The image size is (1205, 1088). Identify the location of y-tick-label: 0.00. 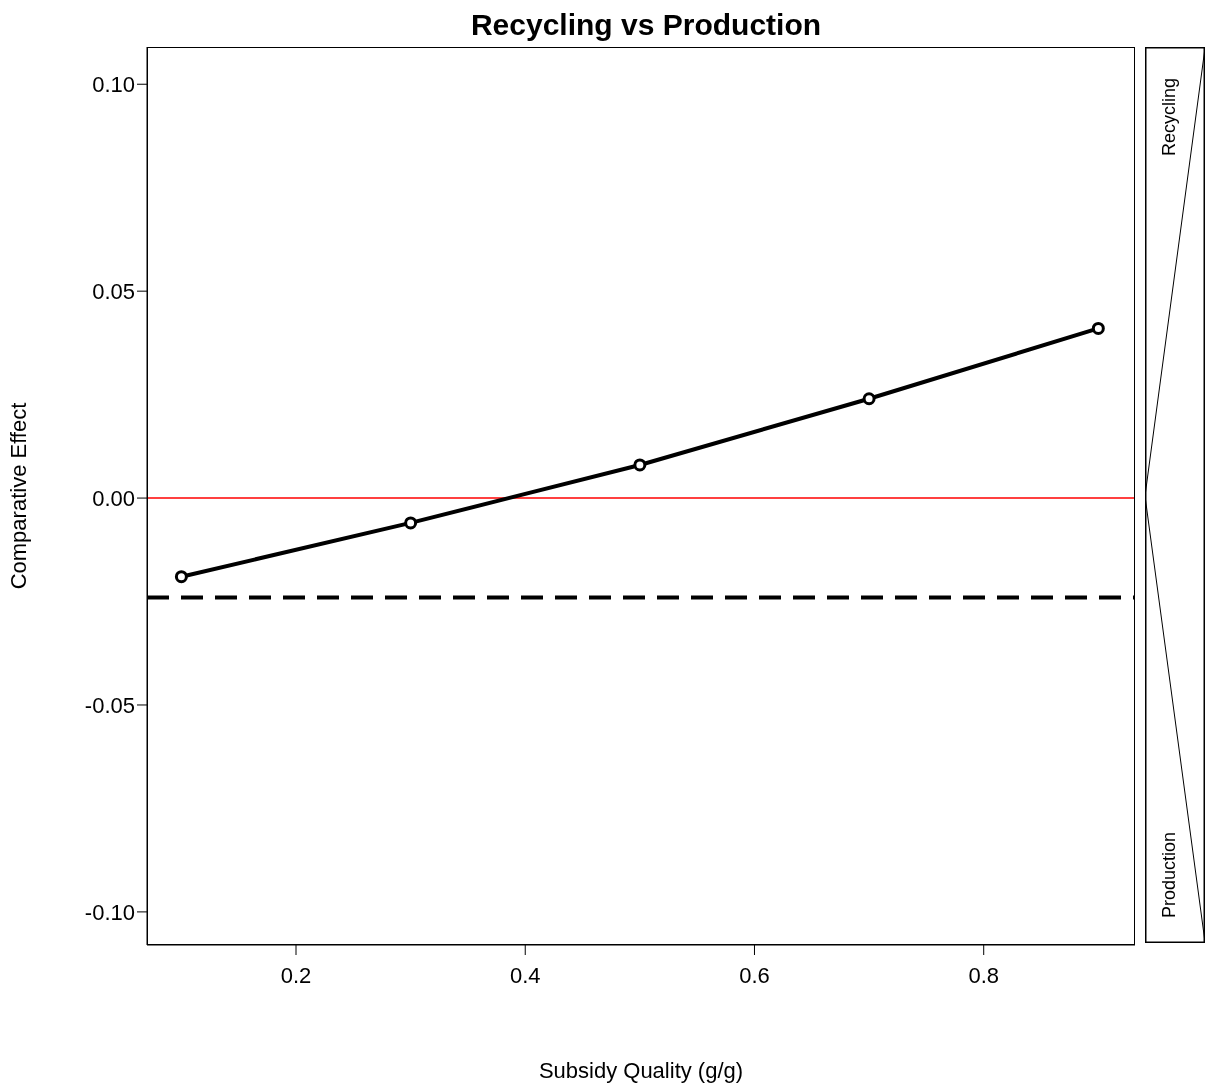
(113, 498).